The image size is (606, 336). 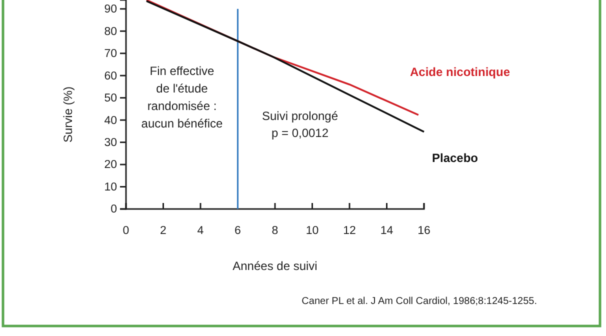 What do you see at coordinates (110, 120) in the screenshot?
I see `y-tick-label: 40` at bounding box center [110, 120].